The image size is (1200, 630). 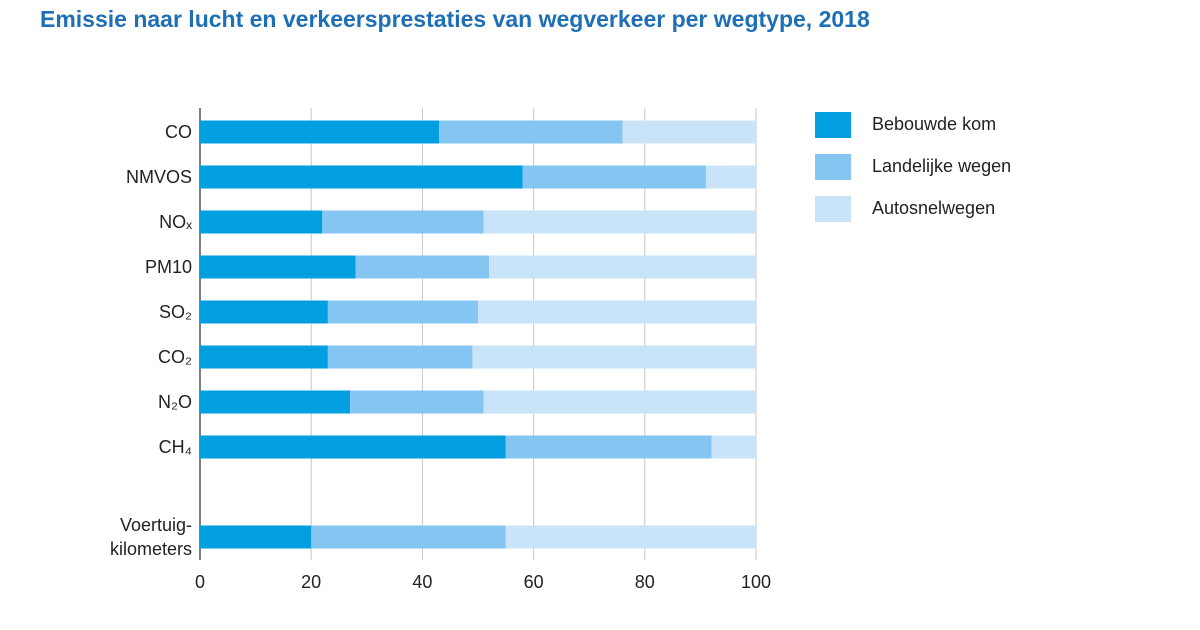 I want to click on y-tick-label: SO₂, so click(x=175, y=312).